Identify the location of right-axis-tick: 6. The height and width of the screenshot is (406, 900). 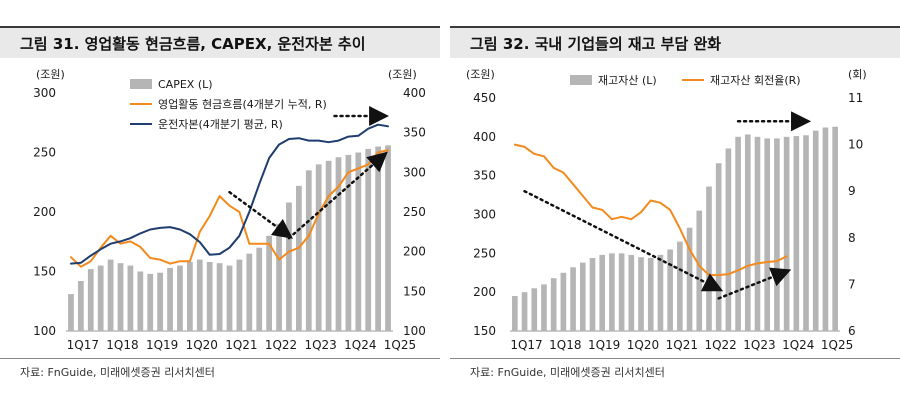
(852, 331).